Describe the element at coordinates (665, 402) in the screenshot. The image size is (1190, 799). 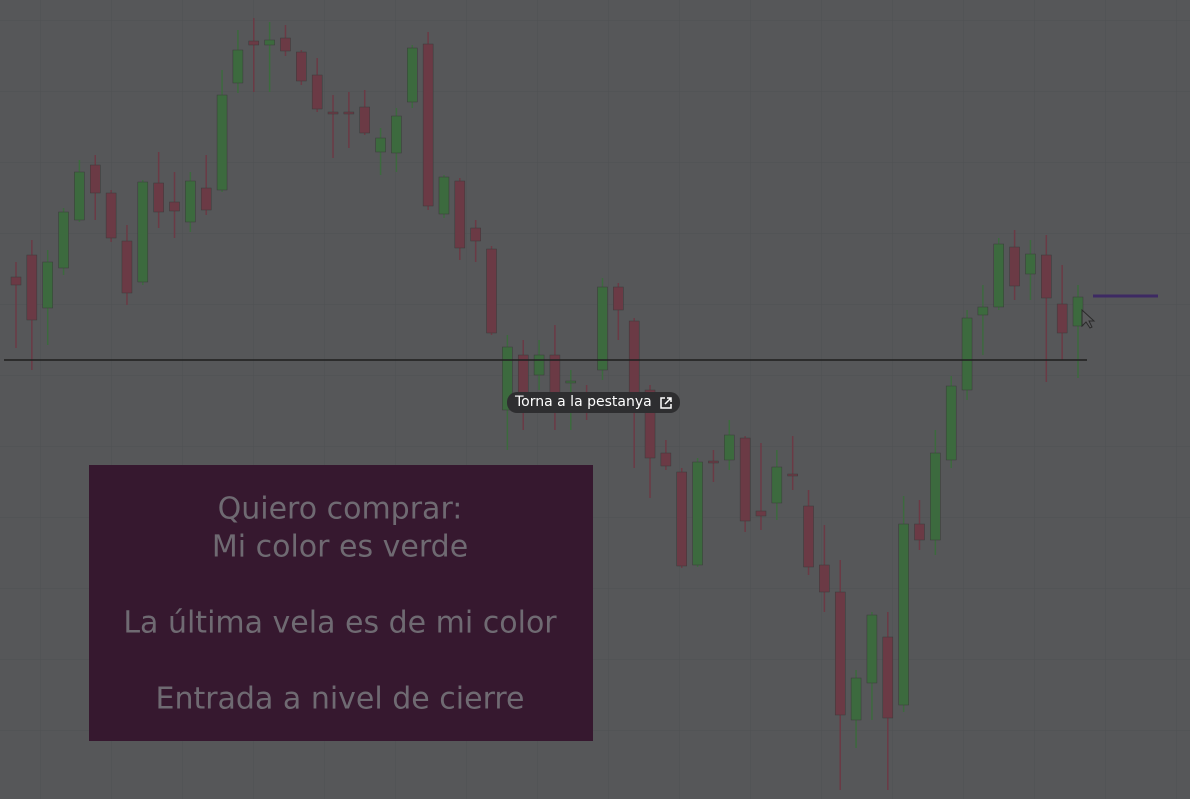
I see `external-icon` at that location.